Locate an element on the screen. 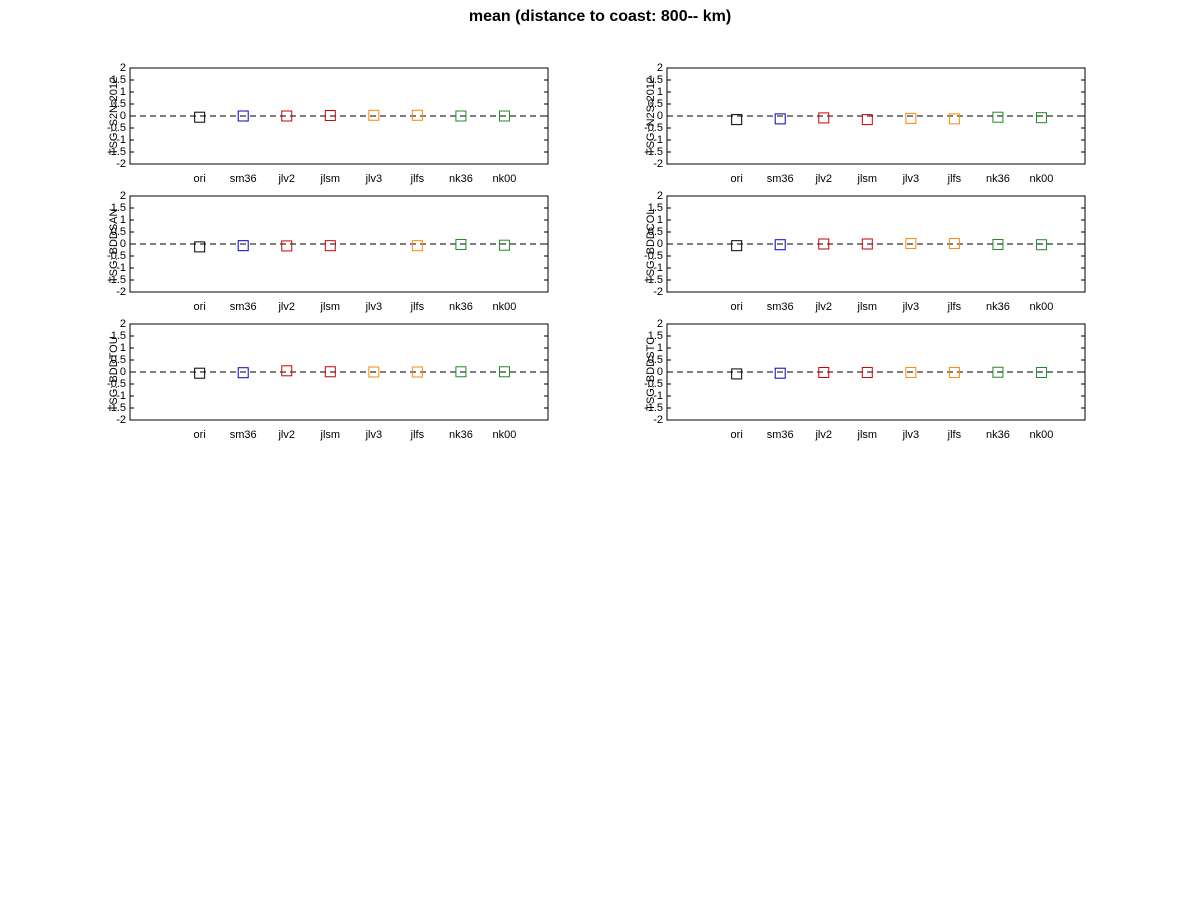 This screenshot has width=1200, height=901. y-axis-label: TSG: BDDTOU- is located at coordinates (114, 371).